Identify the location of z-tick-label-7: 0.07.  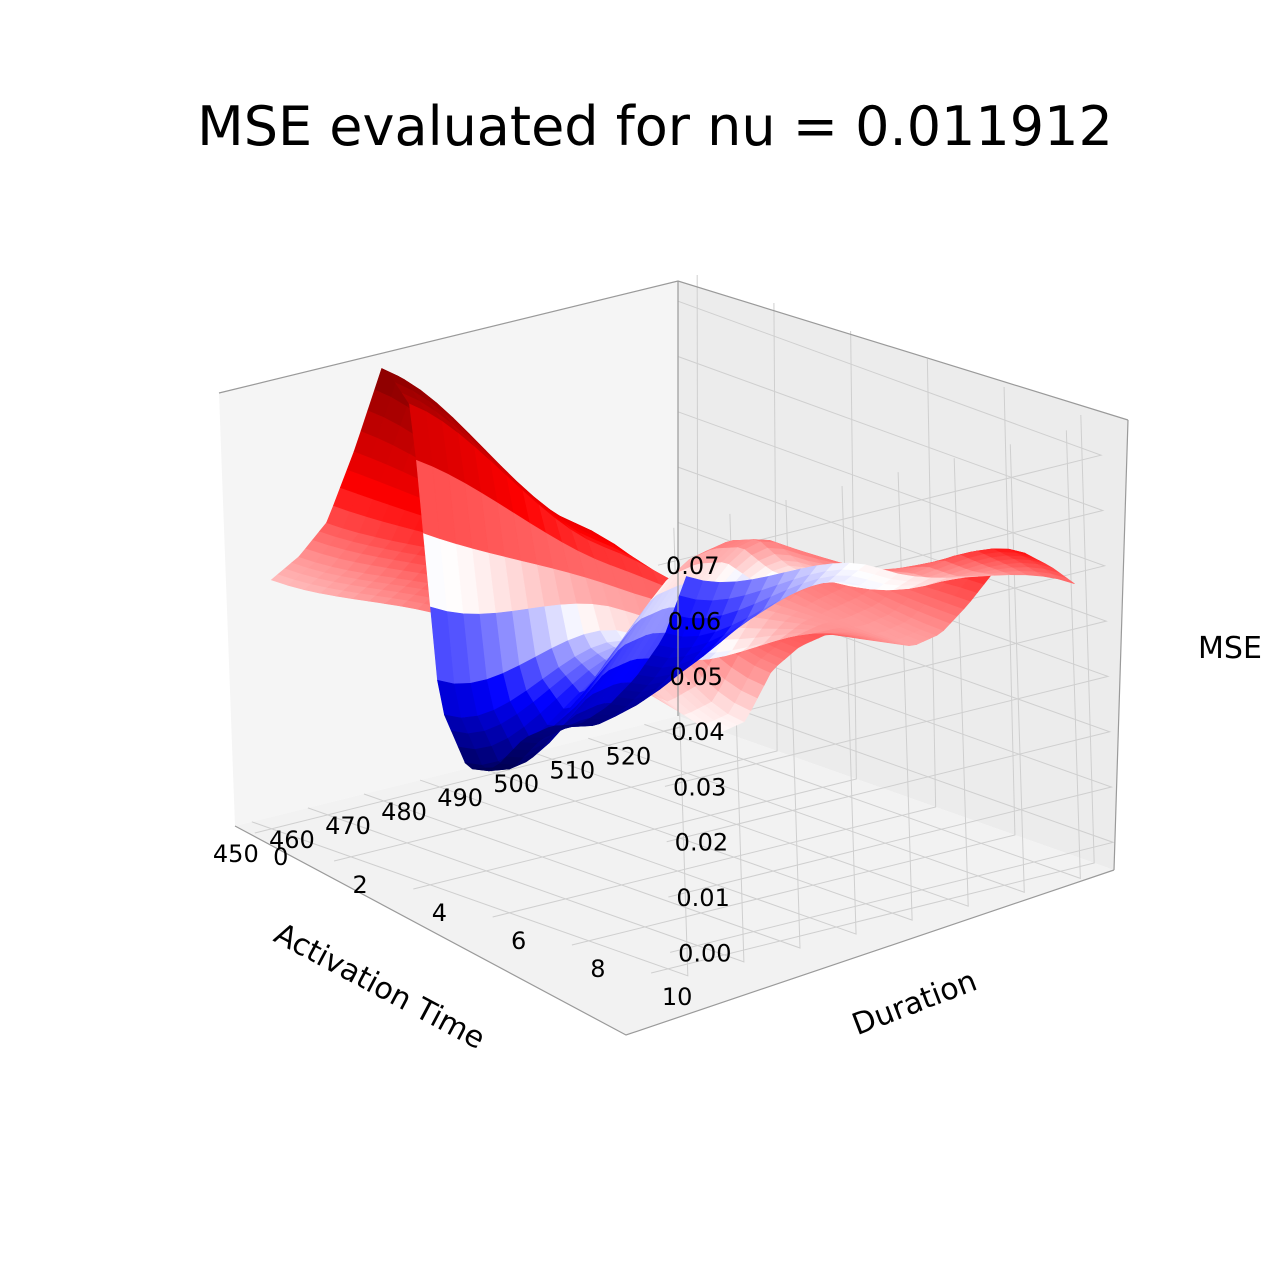
(692, 566).